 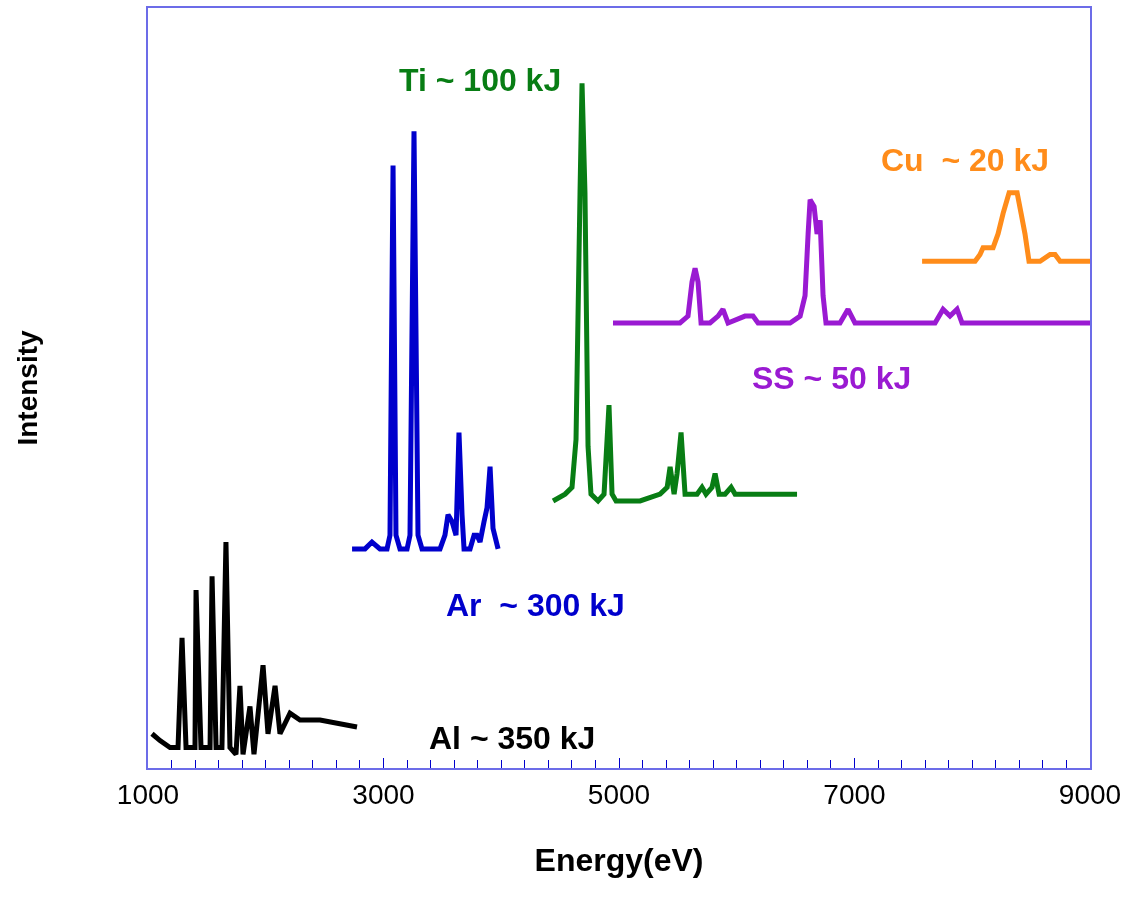 What do you see at coordinates (965, 160) in the screenshot?
I see `series-label: Cu ~ 20 kJ` at bounding box center [965, 160].